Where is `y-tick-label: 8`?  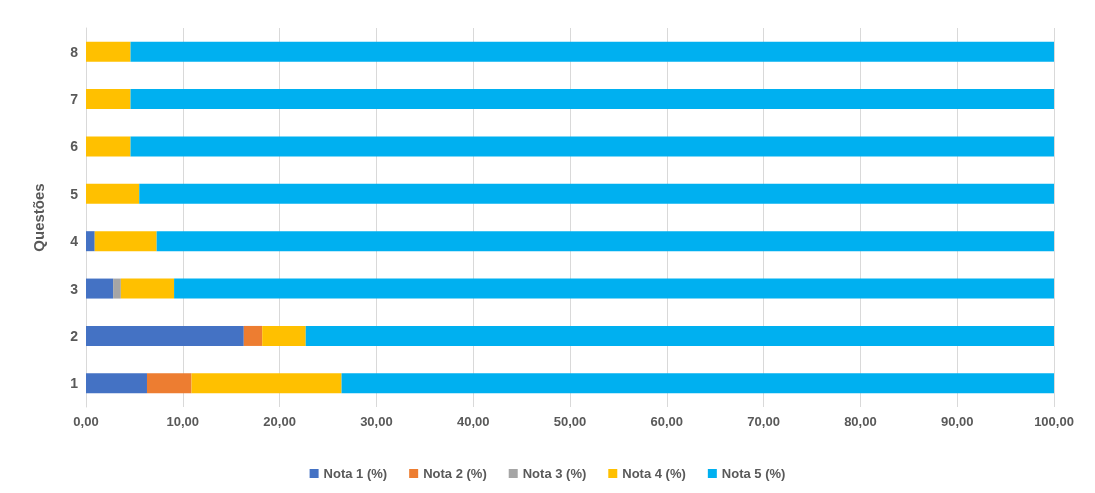 y-tick-label: 8 is located at coordinates (74, 51).